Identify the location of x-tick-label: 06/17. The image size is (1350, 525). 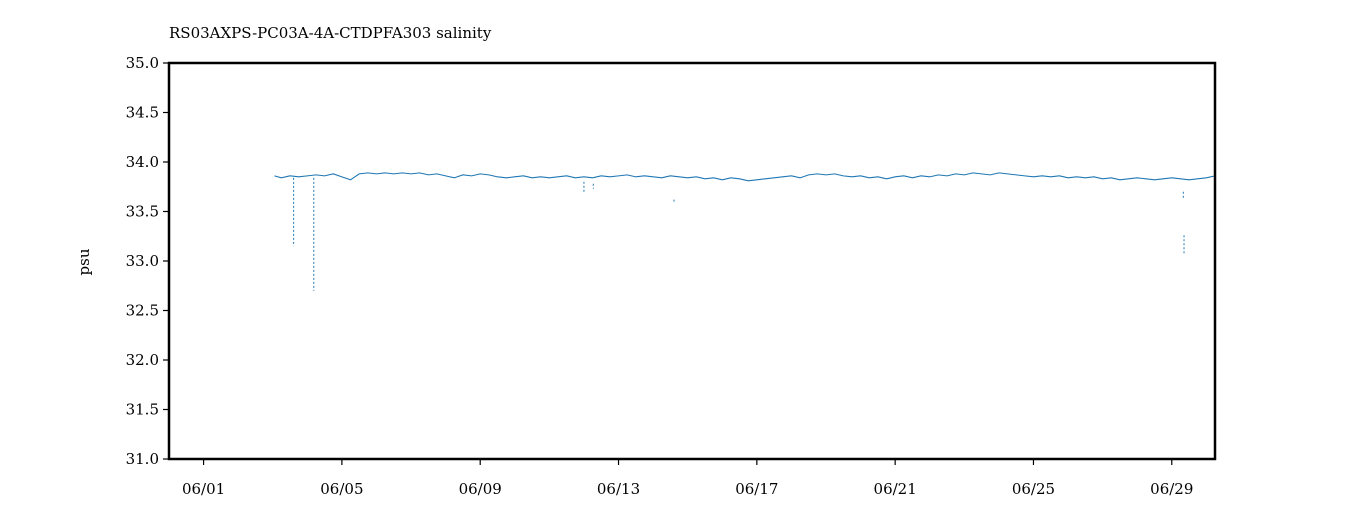
(756, 489).